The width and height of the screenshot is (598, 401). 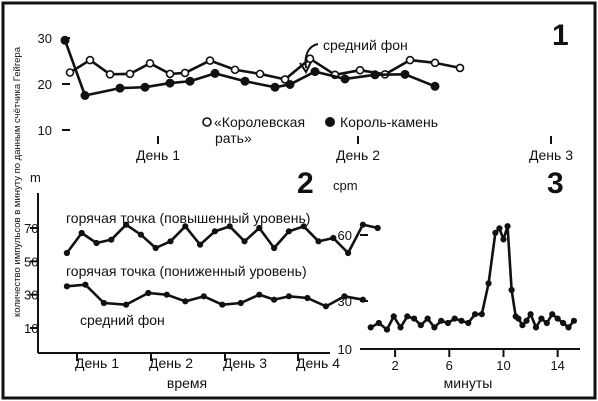 What do you see at coordinates (45, 84) in the screenshot?
I see `panel-1-y-tick-label: 20` at bounding box center [45, 84].